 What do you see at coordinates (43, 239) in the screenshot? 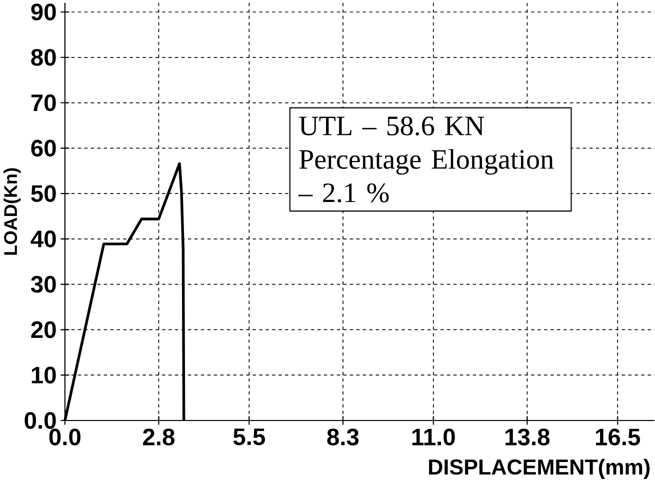
I see `y-tick-label: 40` at bounding box center [43, 239].